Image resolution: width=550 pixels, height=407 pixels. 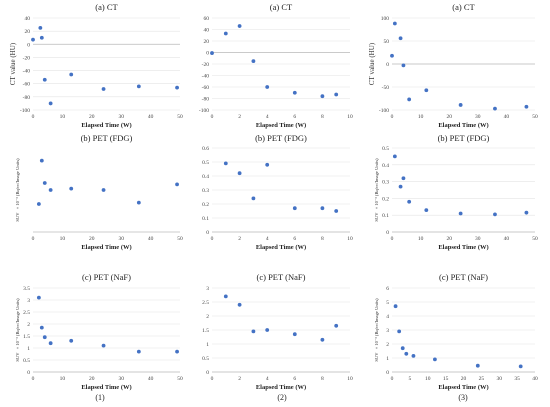 I want to click on column-caption-3: (3), so click(x=463, y=397).